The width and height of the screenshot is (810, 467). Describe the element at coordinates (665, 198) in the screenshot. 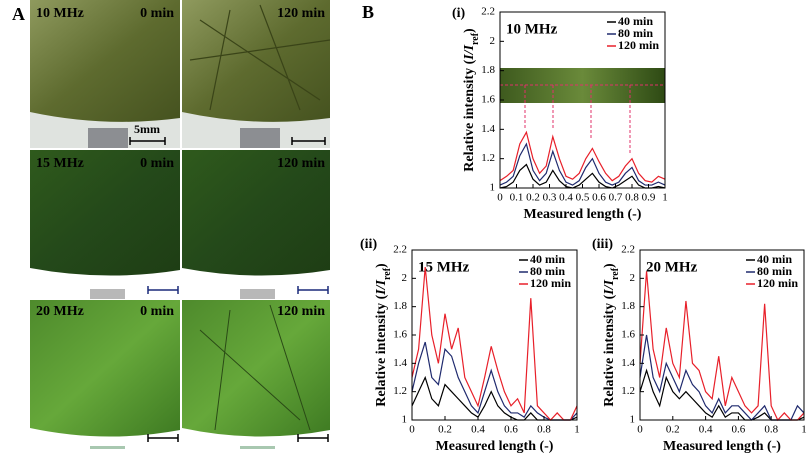

I see `x-tick-label: 1` at that location.